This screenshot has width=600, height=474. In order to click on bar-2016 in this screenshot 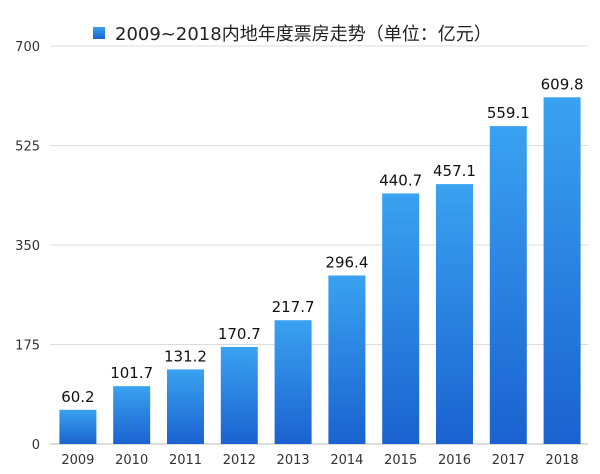, I will do `click(454, 314)`.